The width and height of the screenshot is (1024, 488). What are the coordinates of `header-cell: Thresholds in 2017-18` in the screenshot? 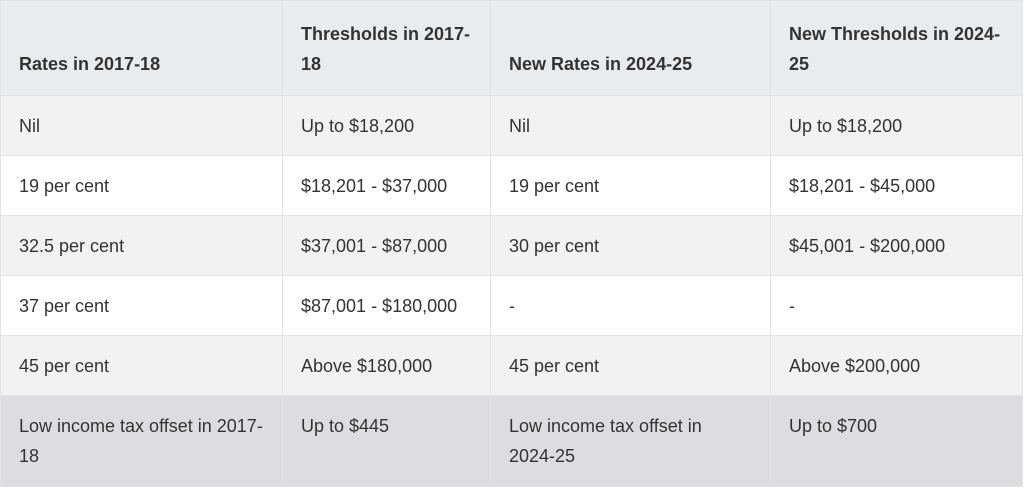 It's located at (386, 48).